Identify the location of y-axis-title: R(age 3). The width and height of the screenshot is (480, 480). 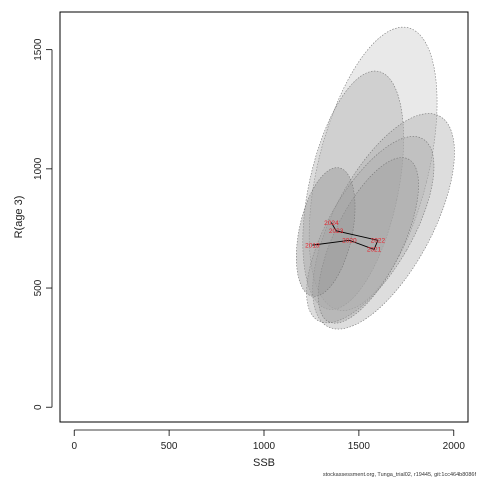
(19, 217).